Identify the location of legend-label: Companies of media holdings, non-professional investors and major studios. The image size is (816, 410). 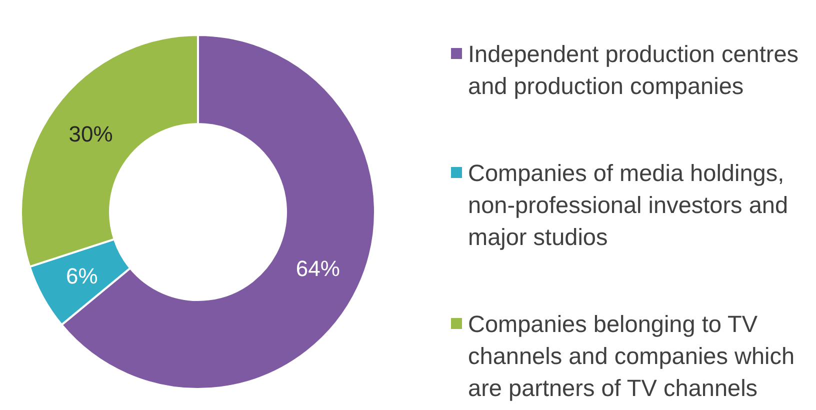
(629, 205).